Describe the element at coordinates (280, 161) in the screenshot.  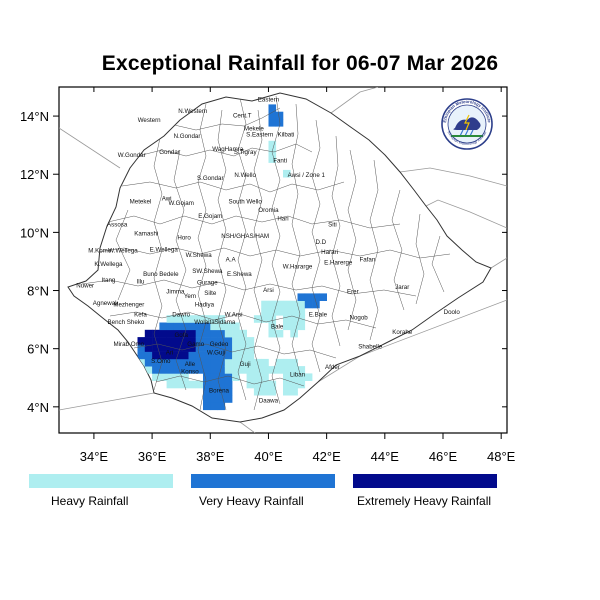
I see `region-label: Fanti` at that location.